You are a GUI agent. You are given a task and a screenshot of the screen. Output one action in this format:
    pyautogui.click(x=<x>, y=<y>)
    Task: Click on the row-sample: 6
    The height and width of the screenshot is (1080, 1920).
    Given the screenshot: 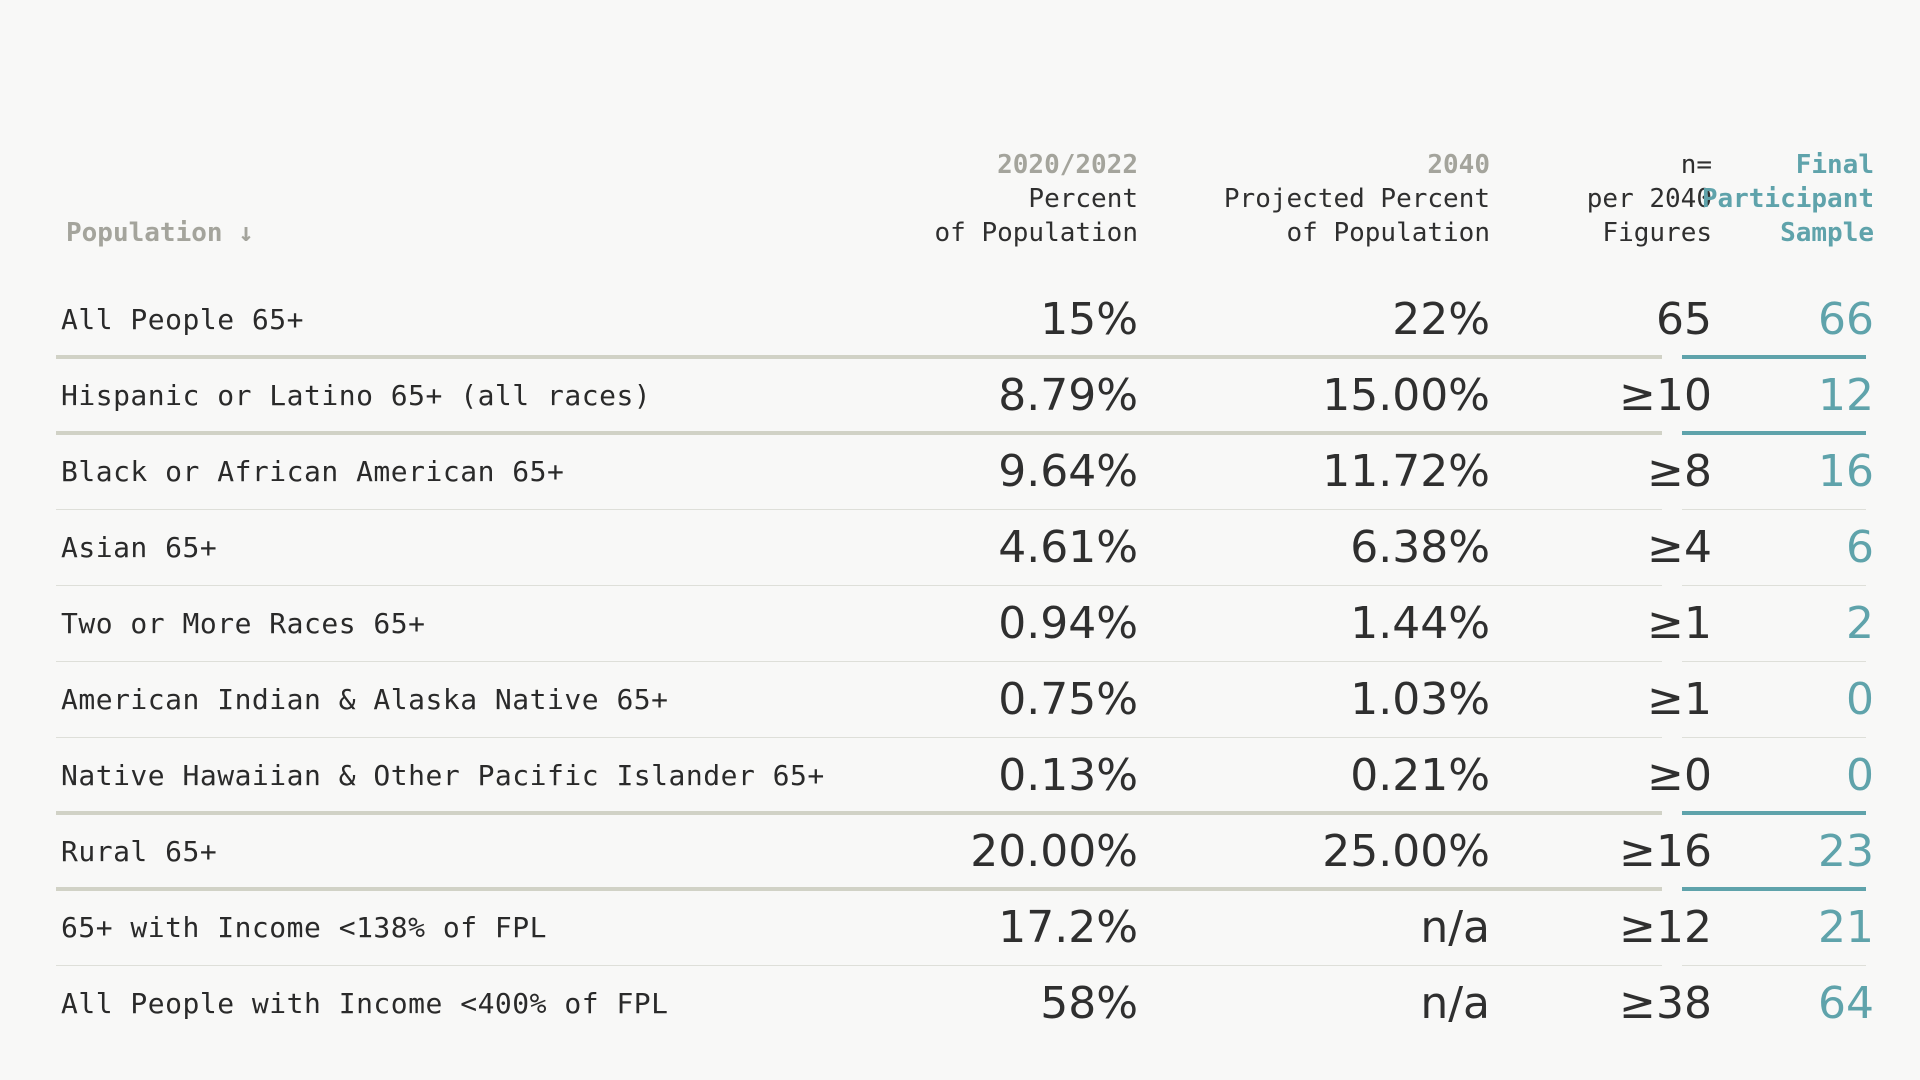 What is the action you would take?
    pyautogui.click(x=1860, y=547)
    